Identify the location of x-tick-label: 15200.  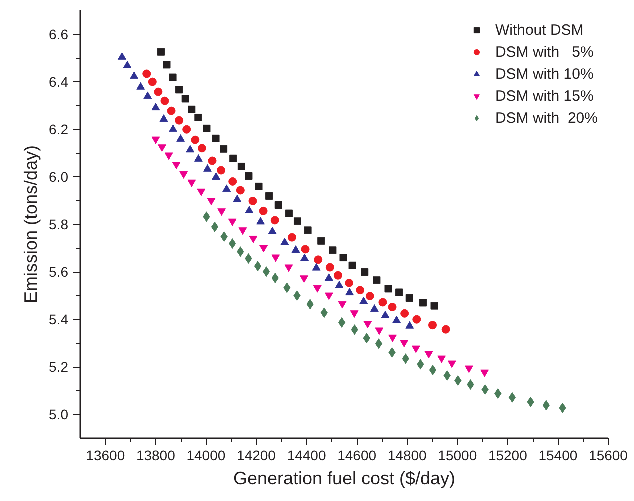
(508, 456).